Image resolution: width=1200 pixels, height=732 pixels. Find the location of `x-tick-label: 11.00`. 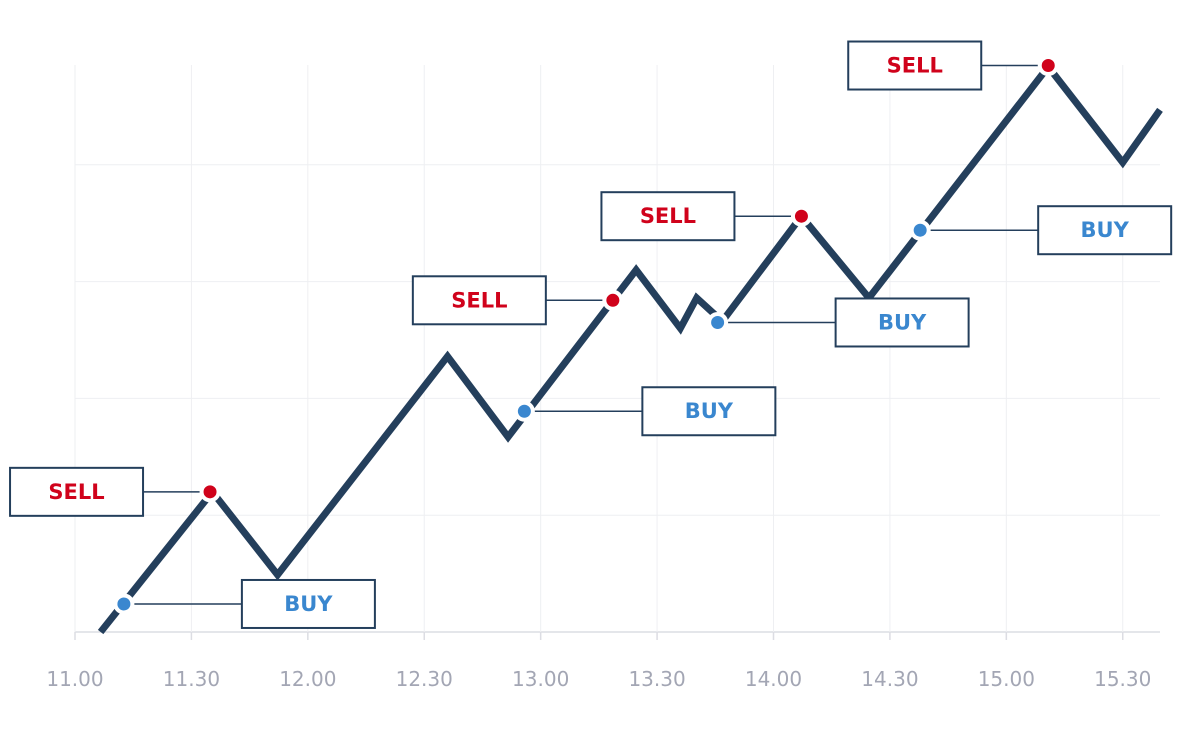

x-tick-label: 11.00 is located at coordinates (74, 679).